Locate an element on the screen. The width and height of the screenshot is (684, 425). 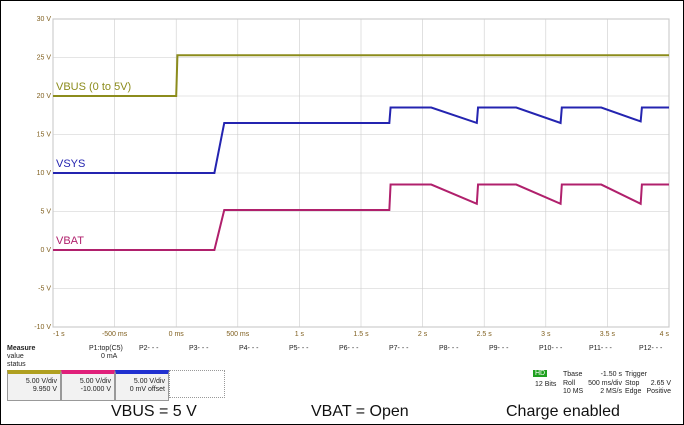
param: P8- - - is located at coordinates (449, 348).